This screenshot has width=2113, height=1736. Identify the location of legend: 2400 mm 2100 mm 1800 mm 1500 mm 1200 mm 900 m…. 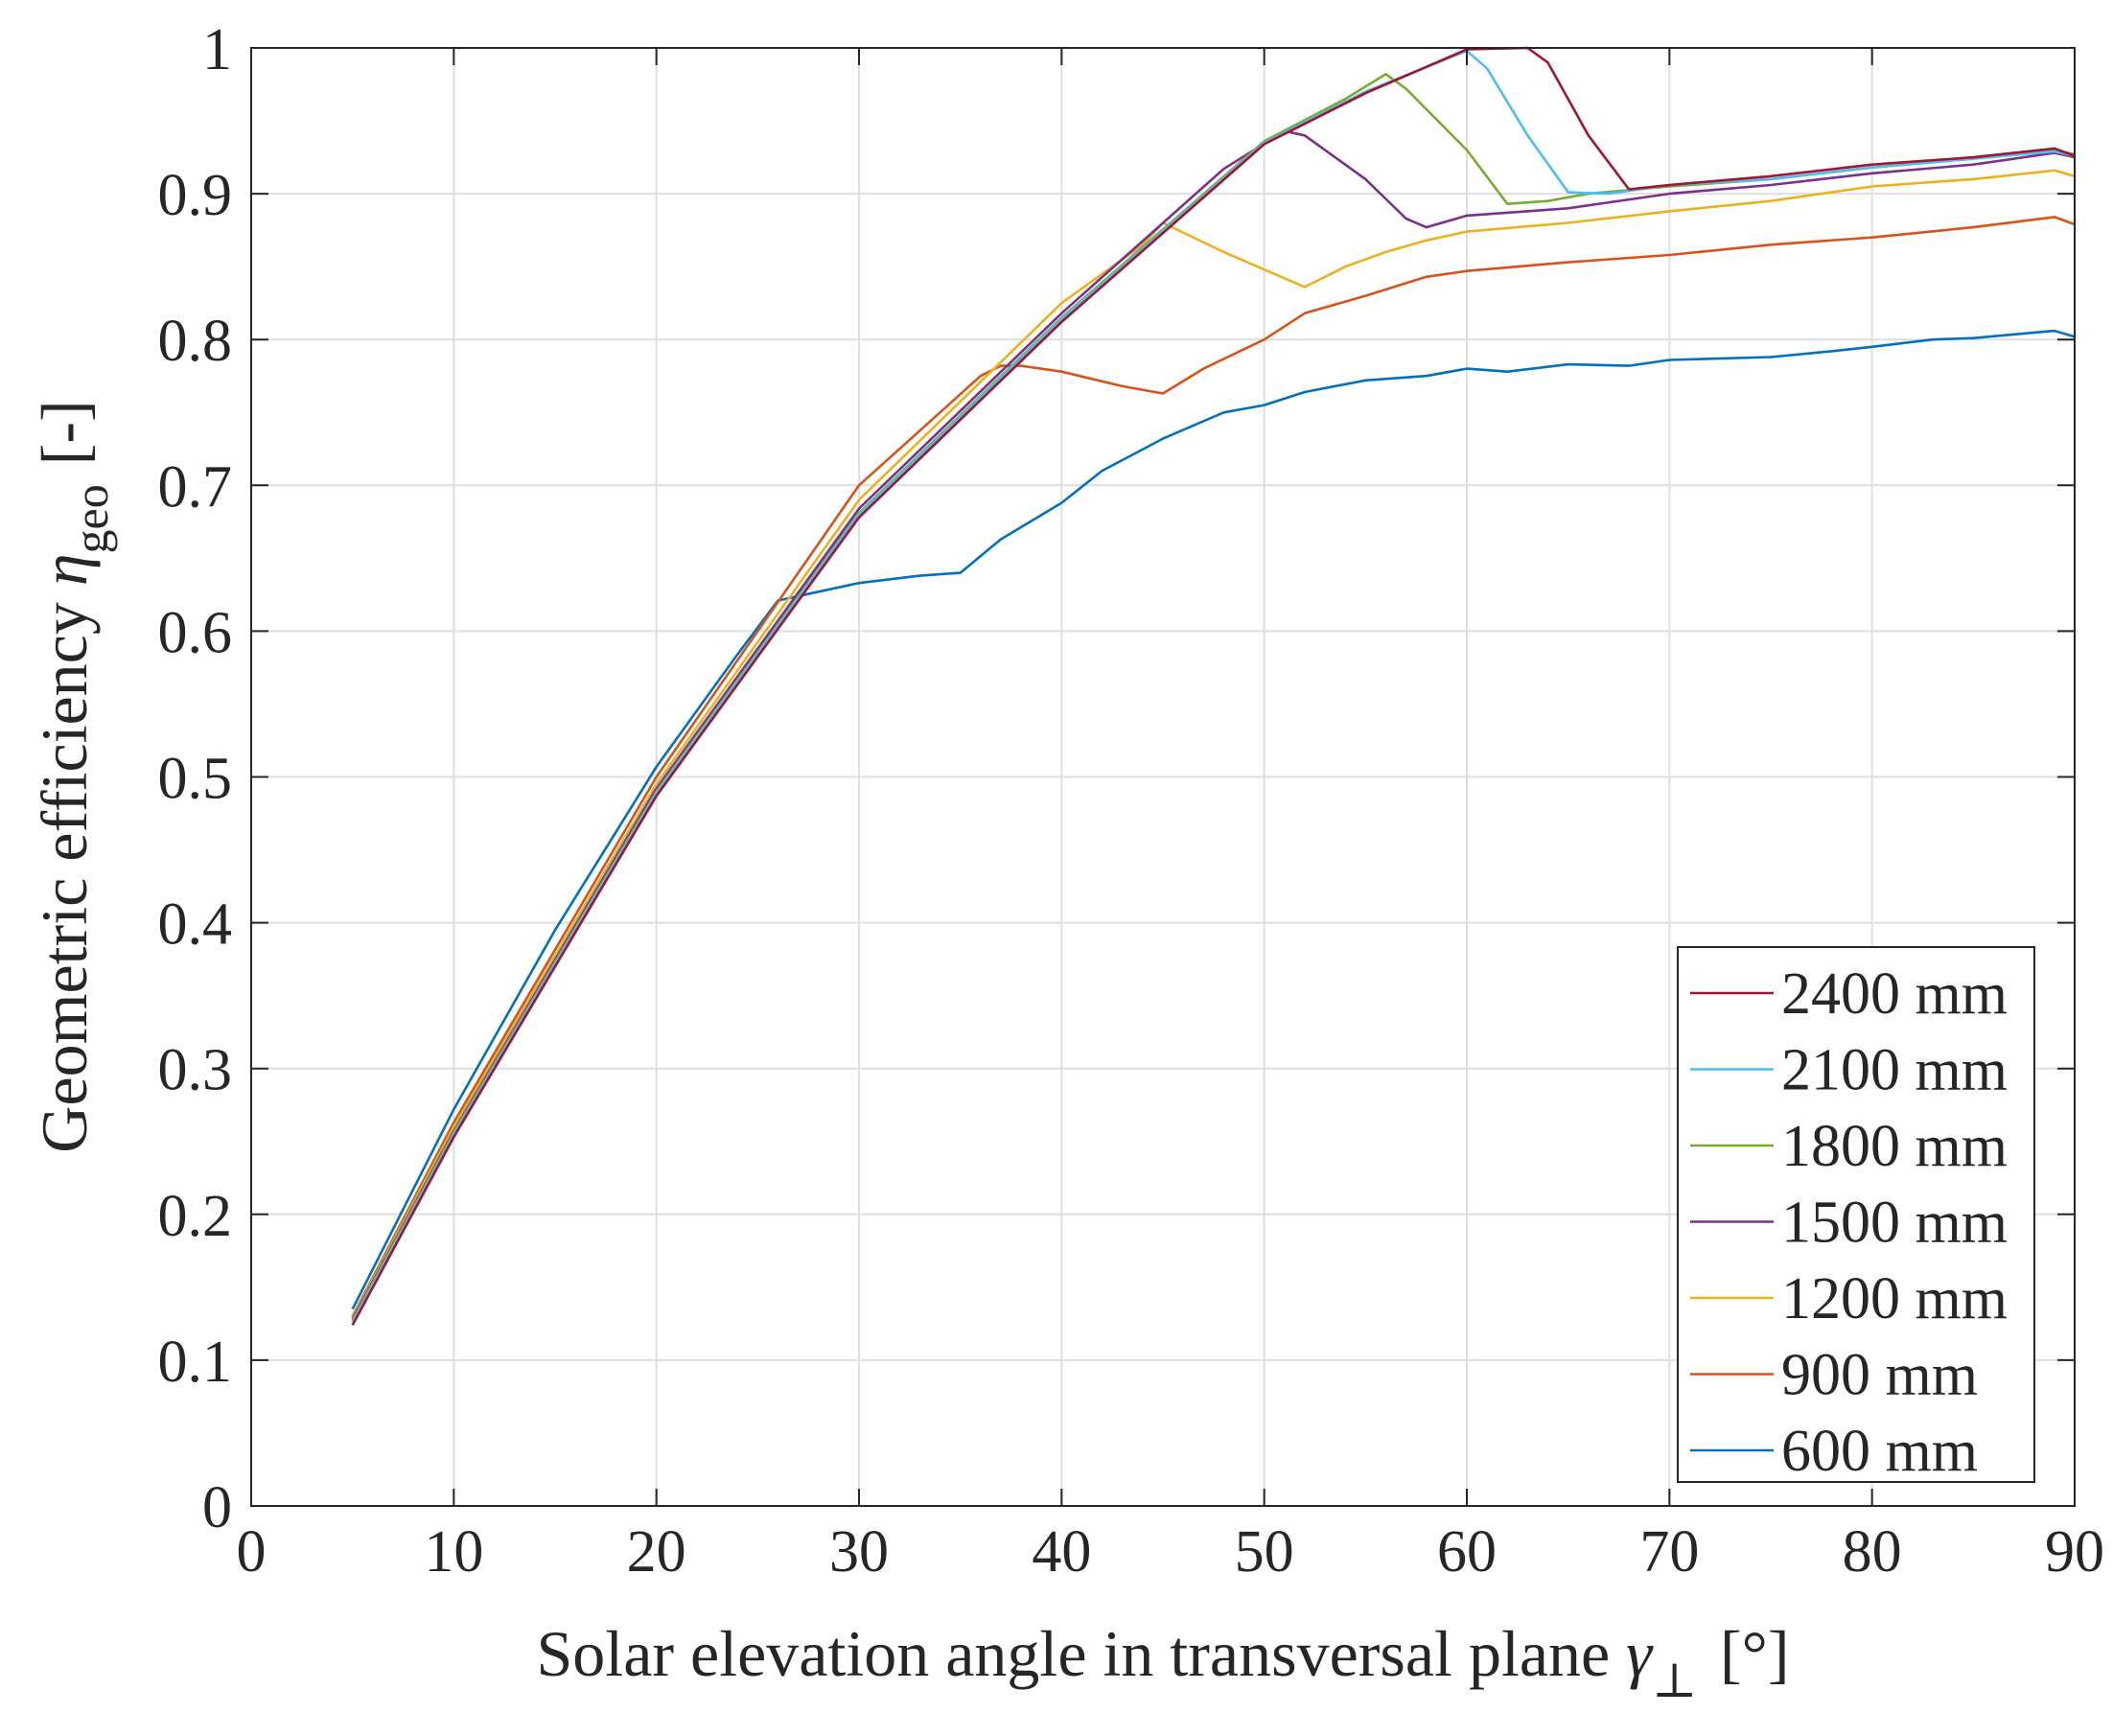
(1856, 1215).